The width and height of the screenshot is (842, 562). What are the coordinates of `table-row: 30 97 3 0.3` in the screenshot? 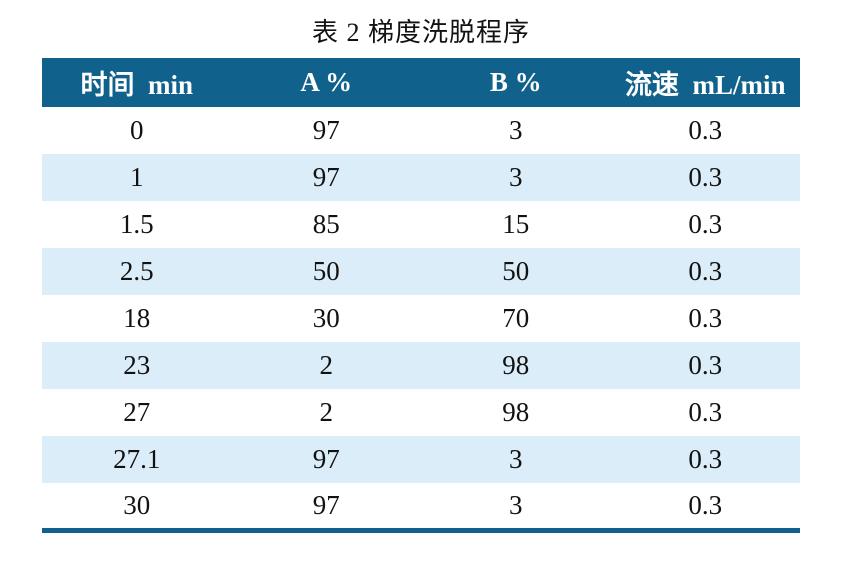 It's located at (421, 506).